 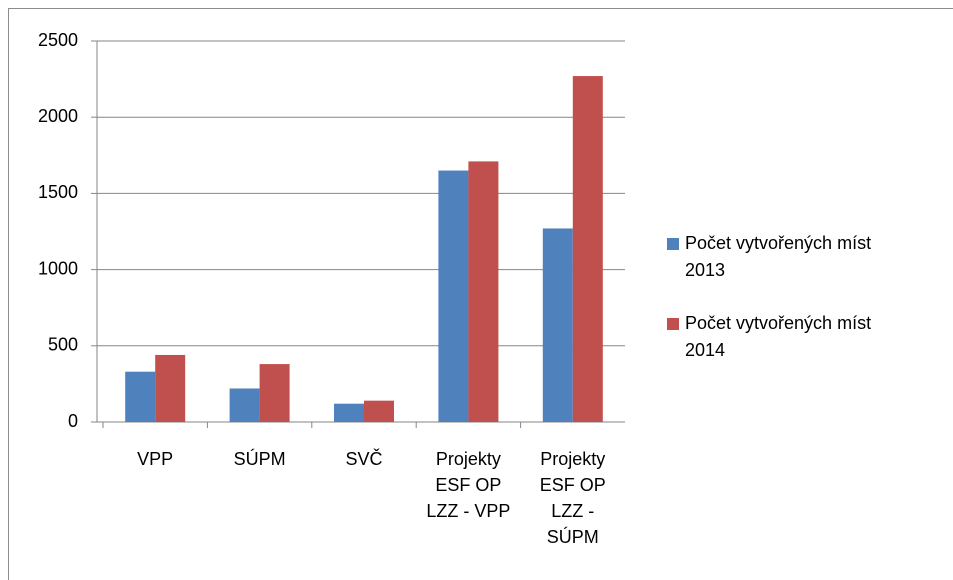 What do you see at coordinates (778, 336) in the screenshot?
I see `legend-label: Počet vytvořených míst 2014` at bounding box center [778, 336].